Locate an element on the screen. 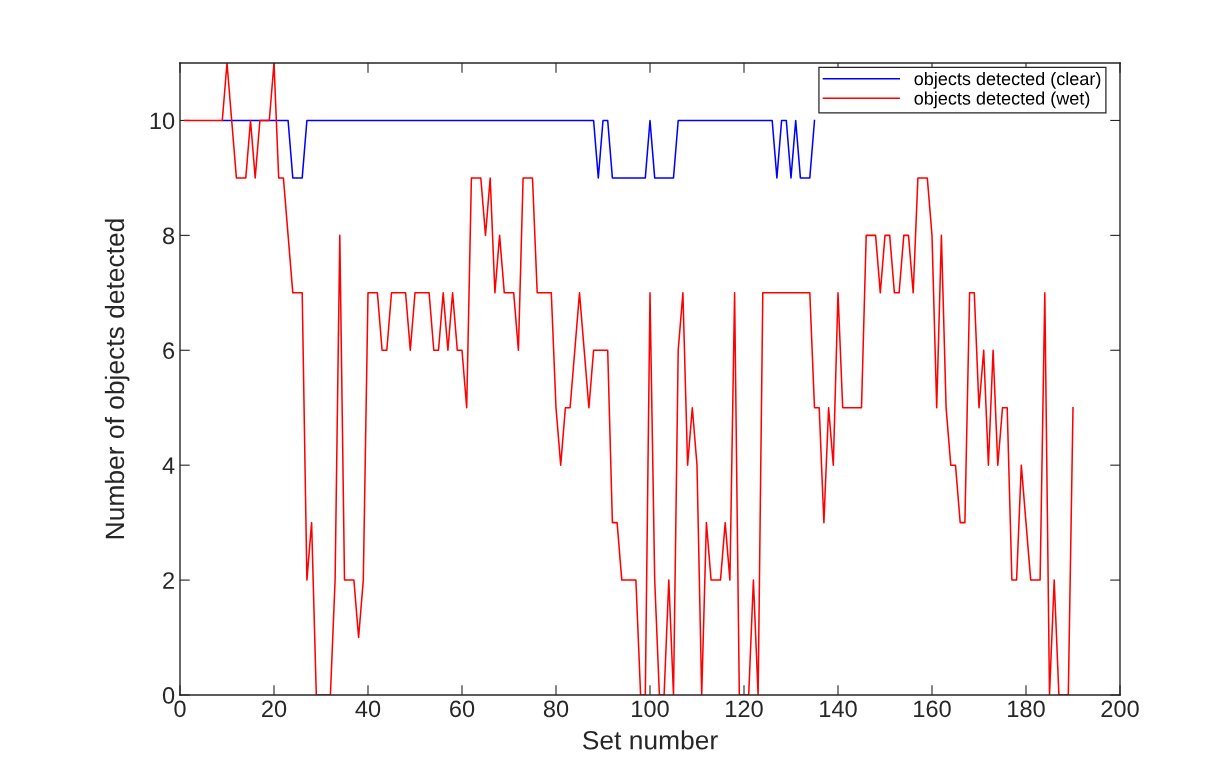 The height and width of the screenshot is (782, 1225). y-tick-label: 4 is located at coordinates (168, 465).